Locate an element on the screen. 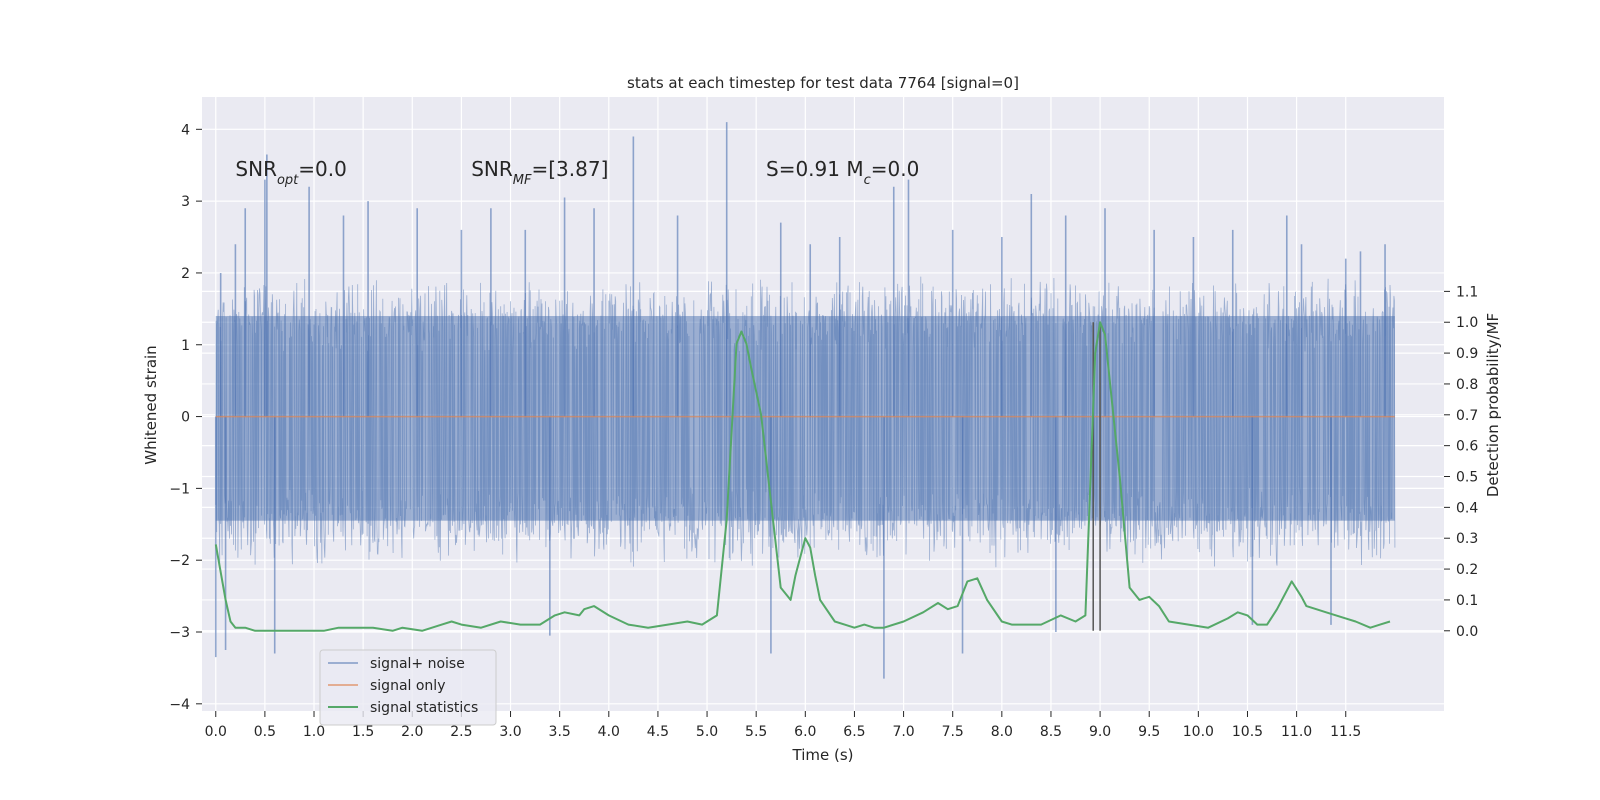 The height and width of the screenshot is (800, 1600). y2-tick-label-2: 0.2 is located at coordinates (1467, 570).